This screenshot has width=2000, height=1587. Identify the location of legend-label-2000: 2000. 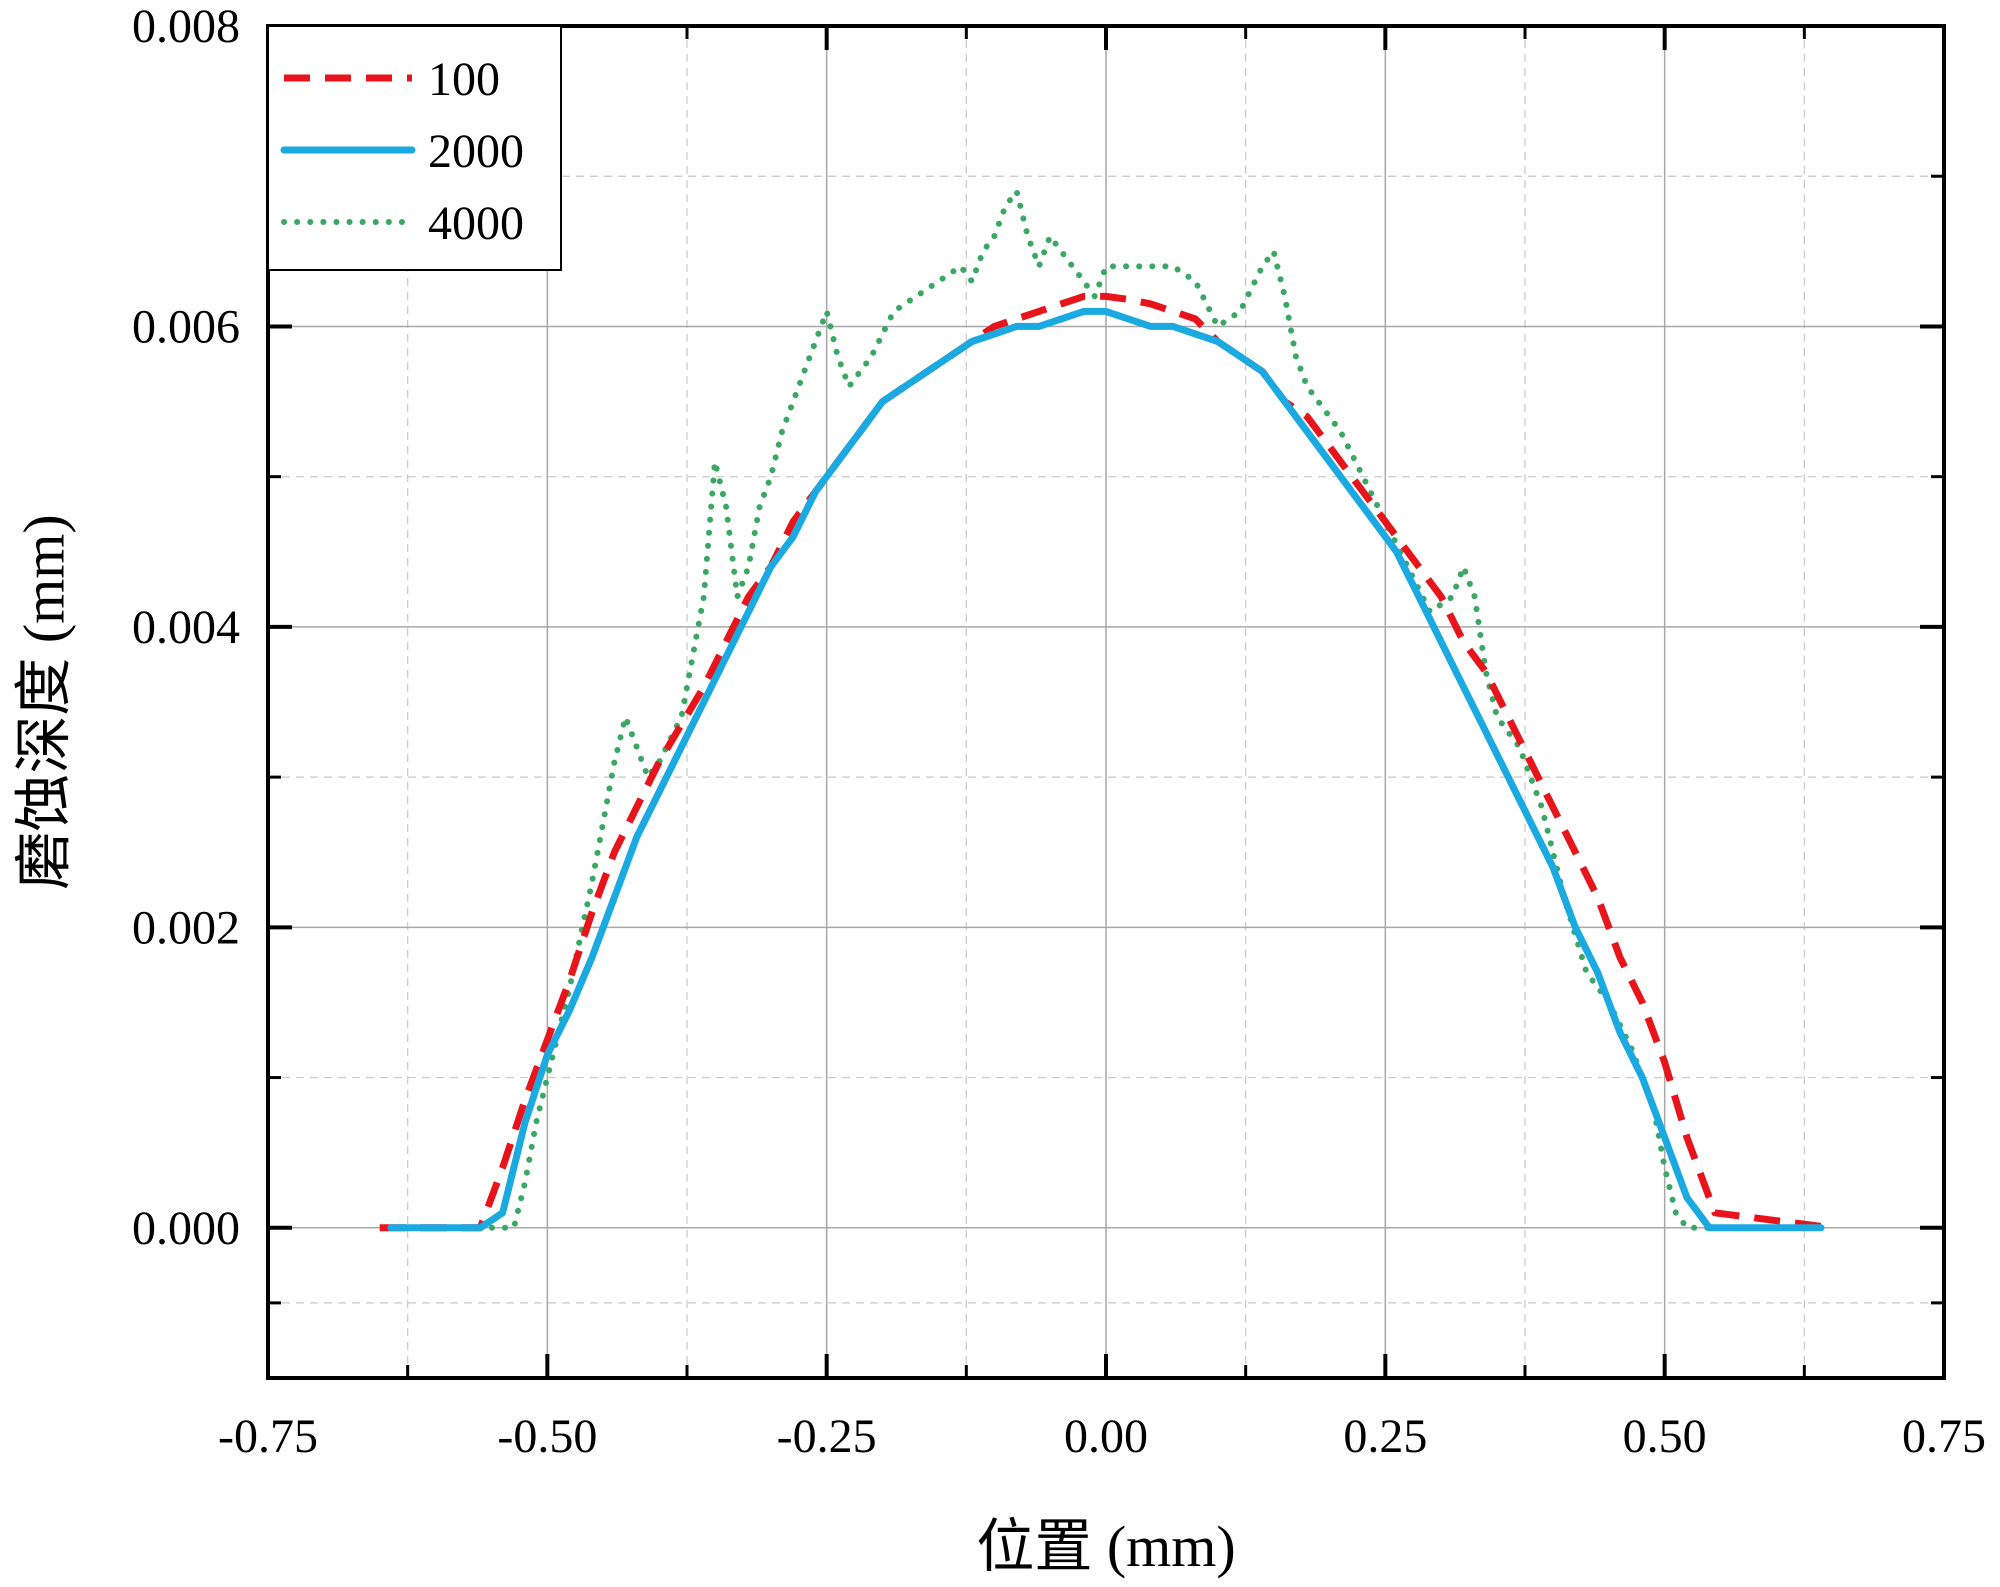
(476, 151).